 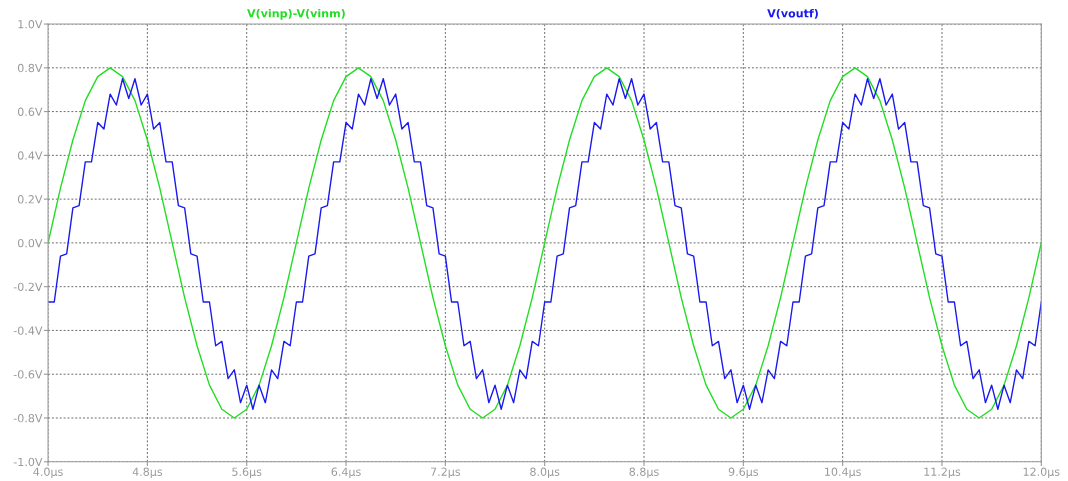 What do you see at coordinates (48, 473) in the screenshot?
I see `x-tick-label: 4.0µs` at bounding box center [48, 473].